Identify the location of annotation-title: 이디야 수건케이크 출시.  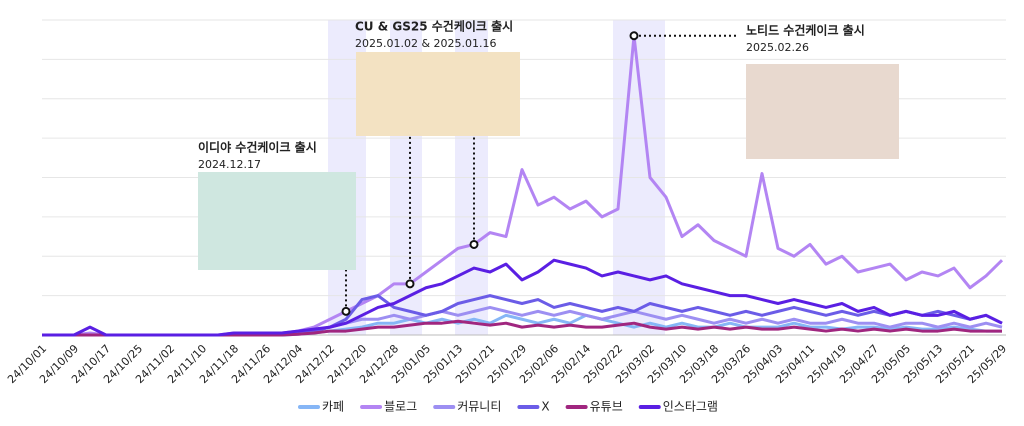
(257, 147).